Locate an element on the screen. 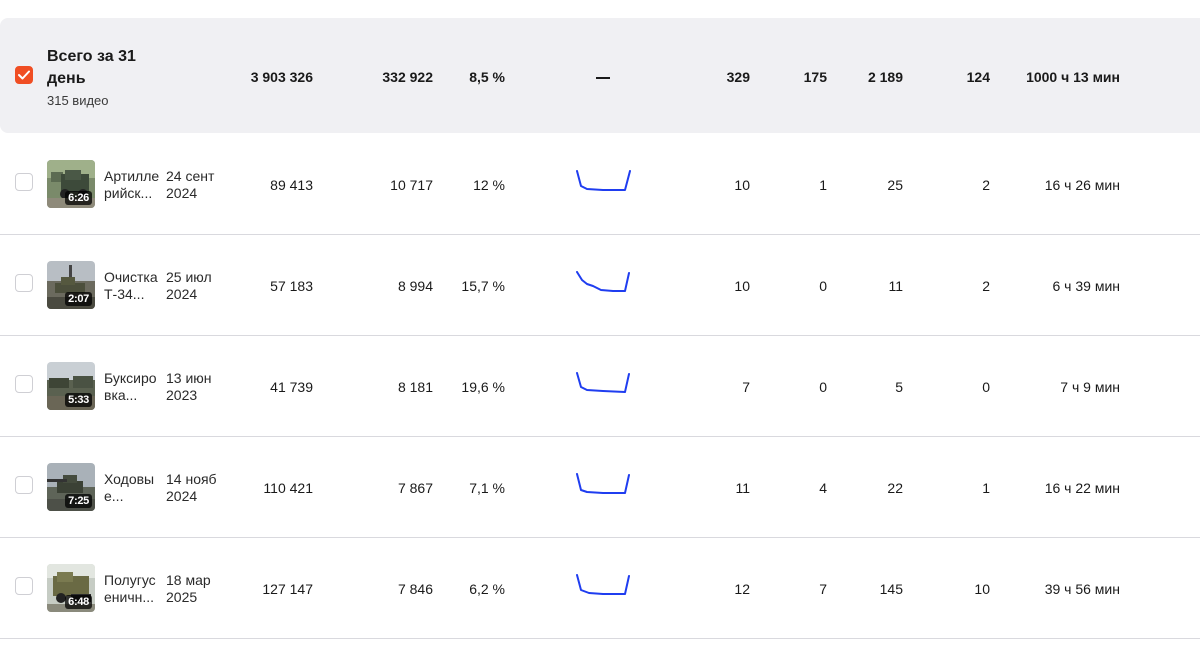 Image resolution: width=1200 pixels, height=649 pixels. row-watch-time: 39 ч 56 мин is located at coordinates (1082, 589).